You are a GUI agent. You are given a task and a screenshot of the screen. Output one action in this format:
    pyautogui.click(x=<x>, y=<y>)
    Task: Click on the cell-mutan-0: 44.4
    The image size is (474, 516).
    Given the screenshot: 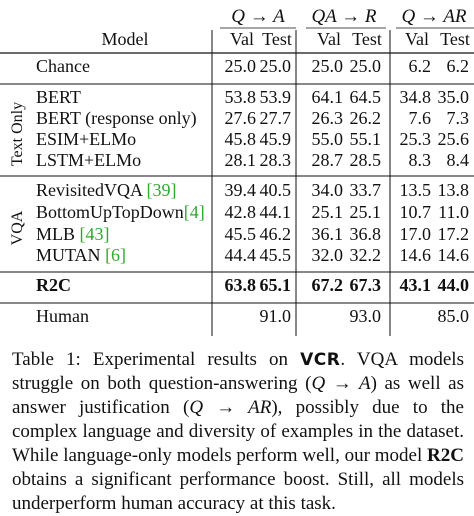 What is the action you would take?
    pyautogui.click(x=241, y=255)
    